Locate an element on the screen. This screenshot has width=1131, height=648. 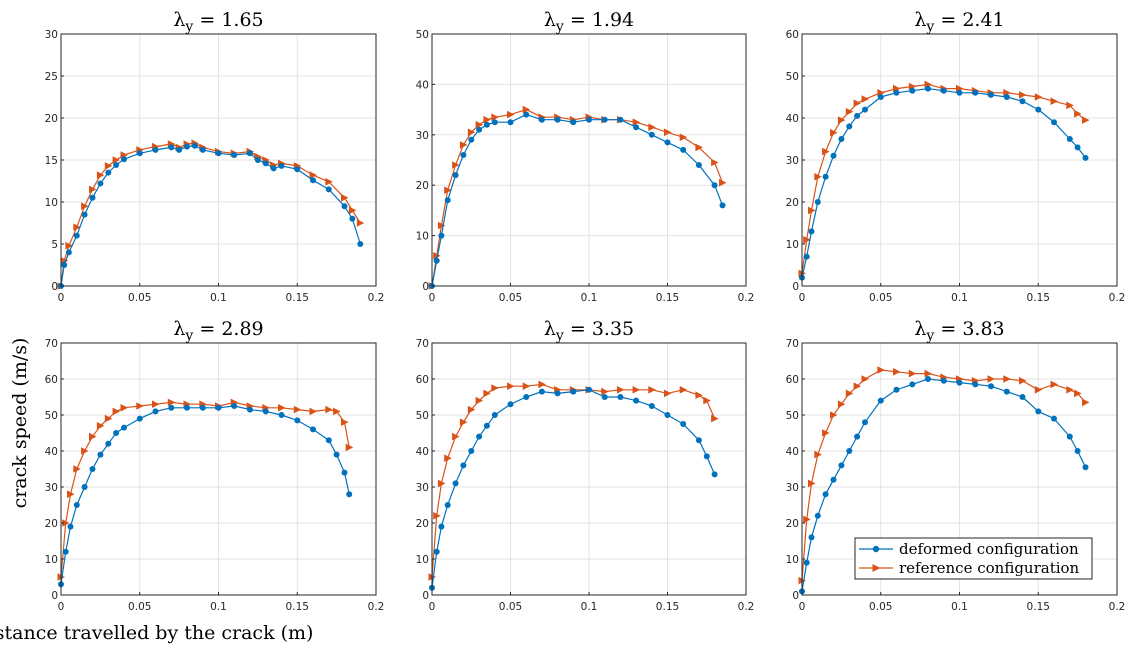
series-line-reference is located at coordinates (210, 214).